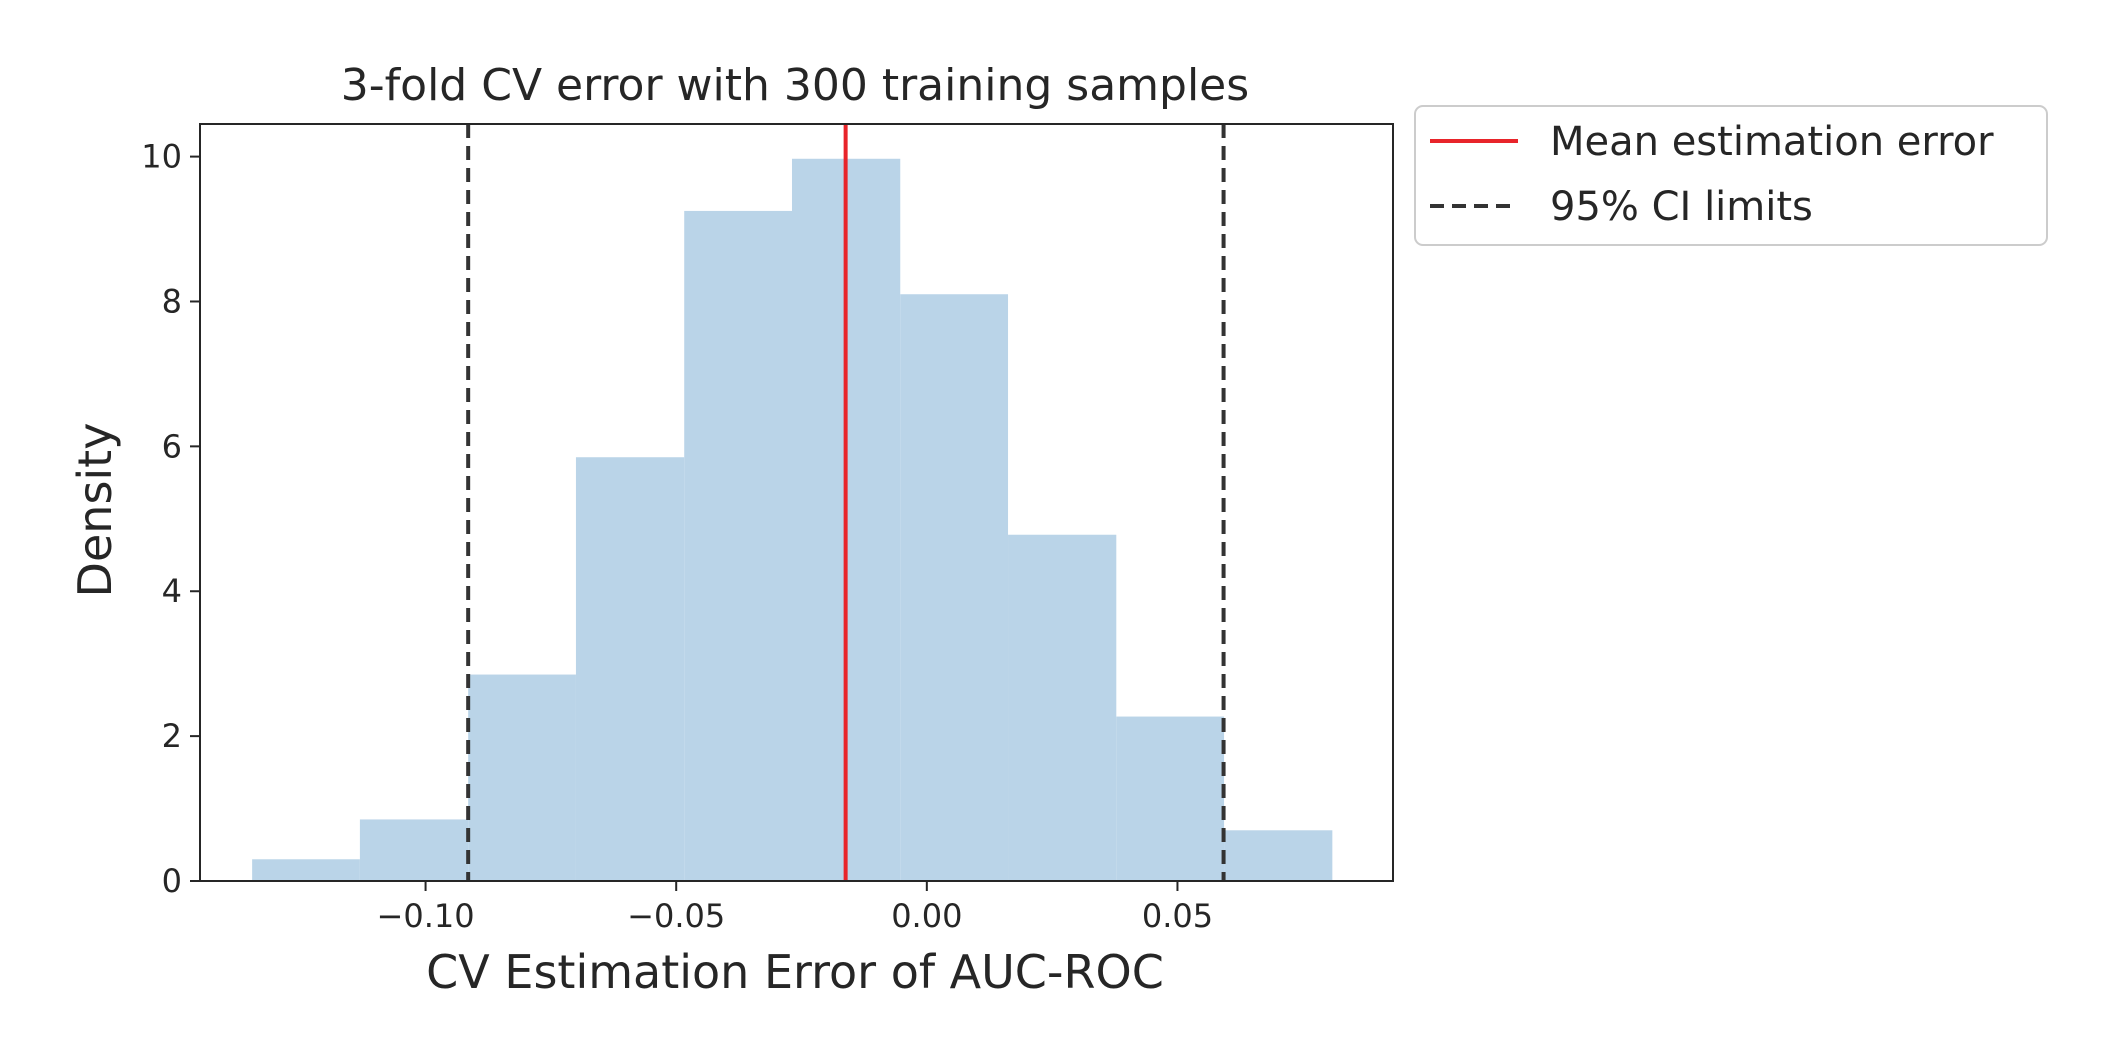 The height and width of the screenshot is (1040, 2107). I want to click on x-tick-label-3: 0.00, so click(926, 916).